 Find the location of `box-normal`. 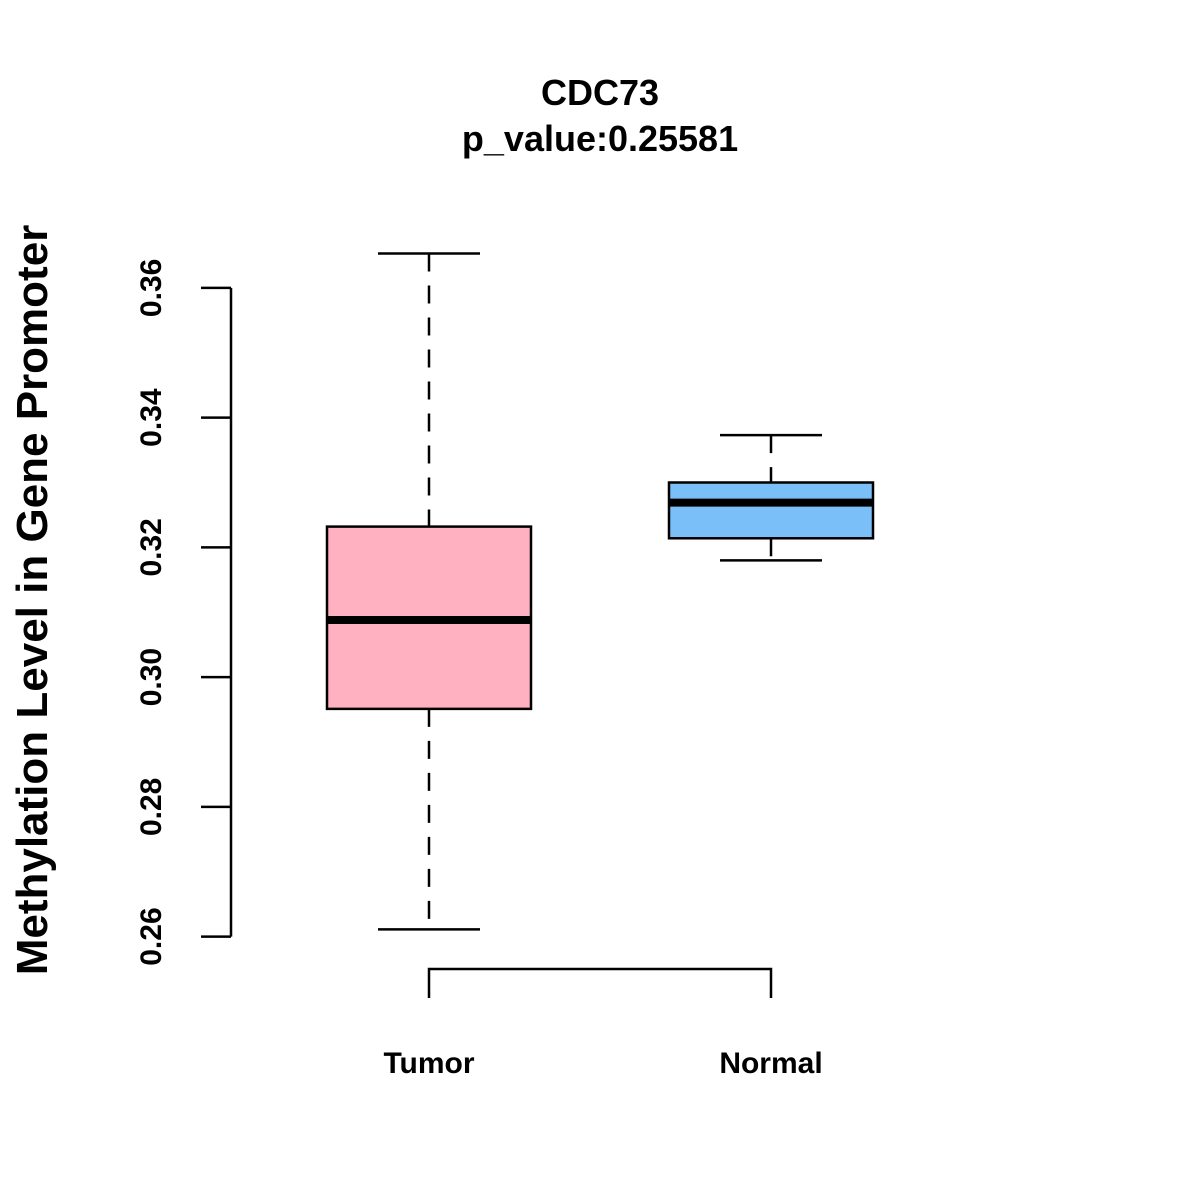

box-normal is located at coordinates (771, 497).